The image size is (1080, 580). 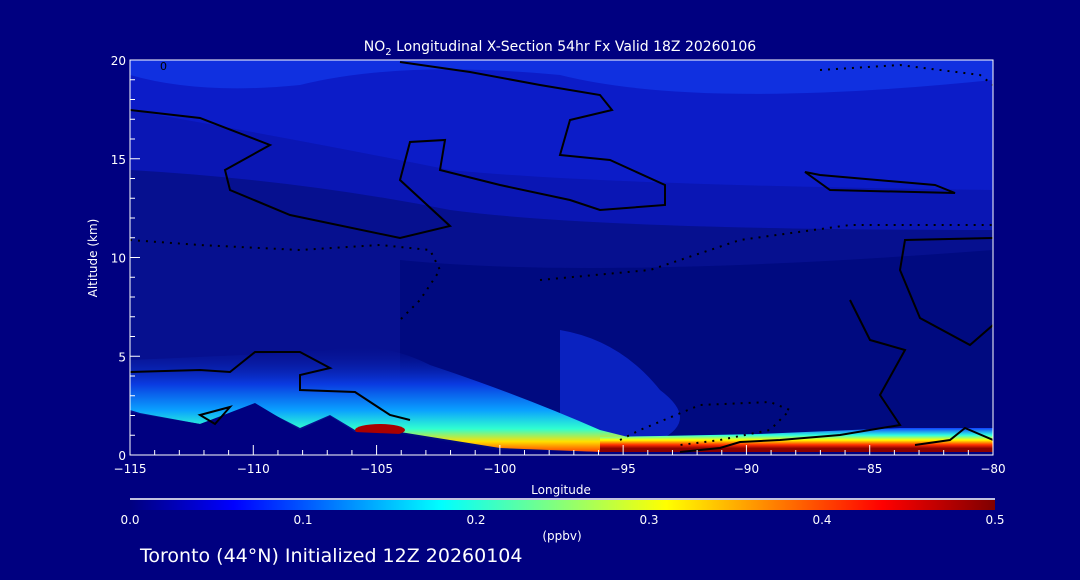 I want to click on colorbar-tick-label: 0.1, so click(x=302, y=520).